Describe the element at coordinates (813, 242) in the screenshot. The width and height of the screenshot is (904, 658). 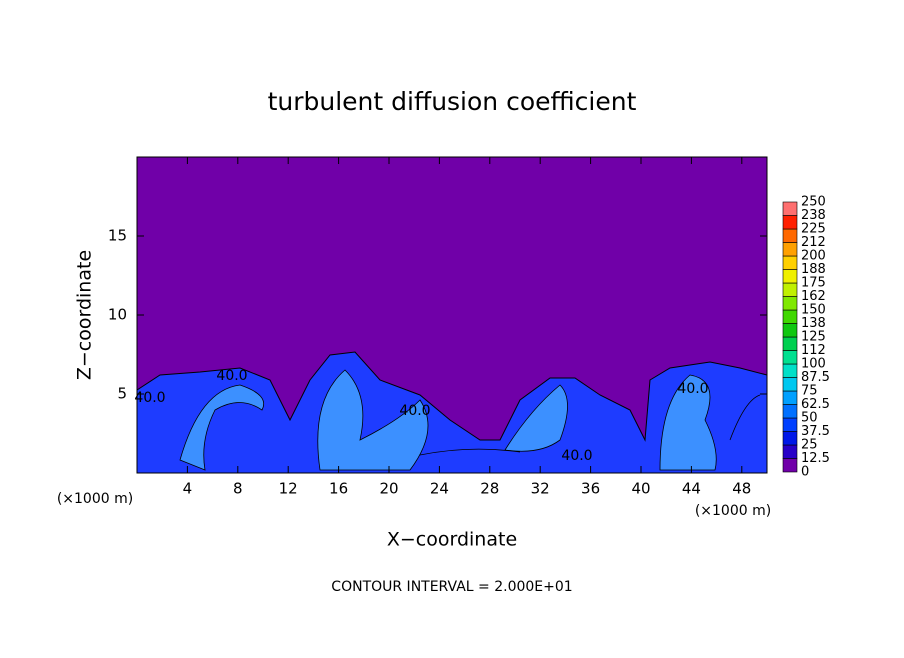
I see `colorbar-label: 212` at that location.